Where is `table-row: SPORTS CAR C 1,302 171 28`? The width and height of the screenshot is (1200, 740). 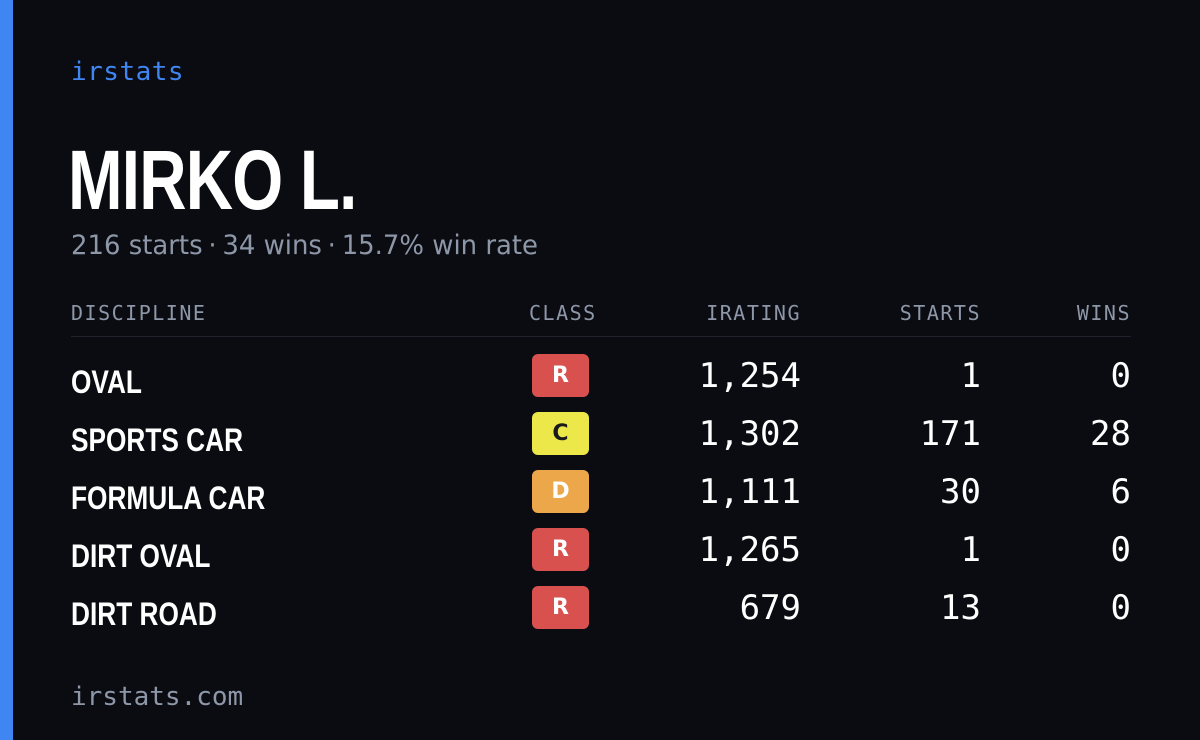
table-row: SPORTS CAR C 1,302 171 28 is located at coordinates (601, 439).